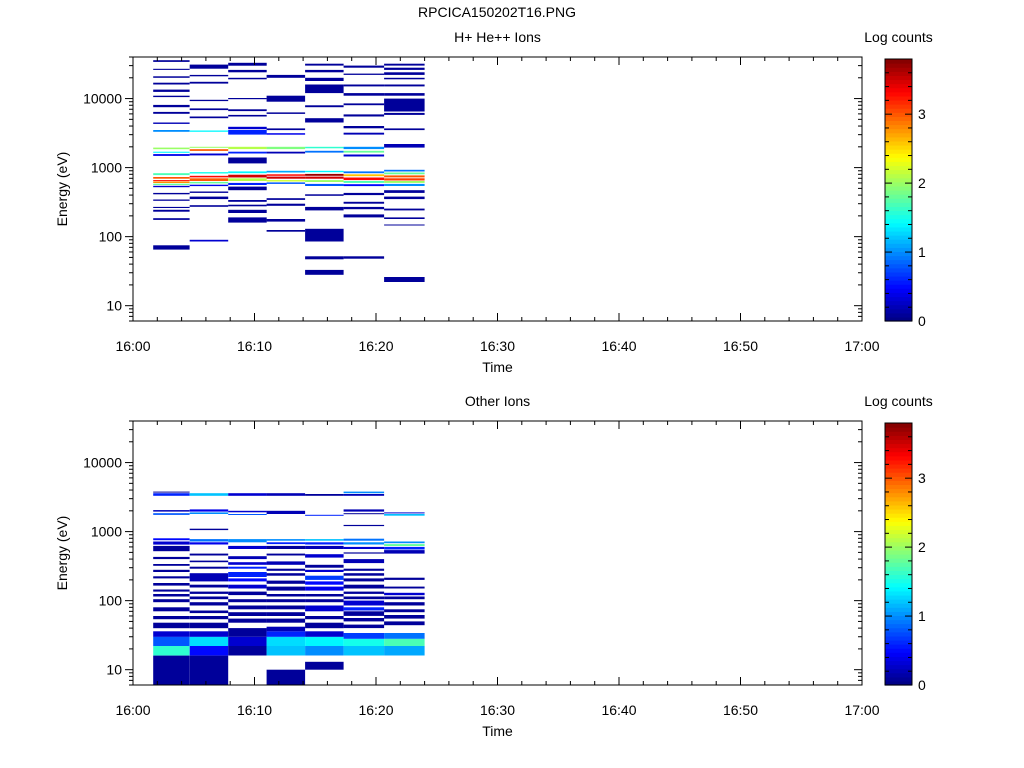 The height and width of the screenshot is (768, 1024). What do you see at coordinates (375, 710) in the screenshot?
I see `x-tick-label: 16:20` at bounding box center [375, 710].